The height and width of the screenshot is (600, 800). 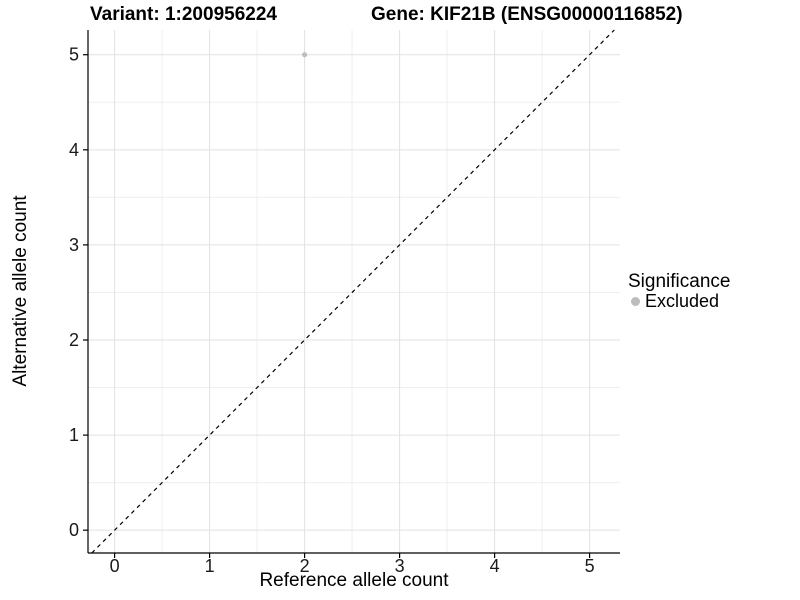 What do you see at coordinates (74, 55) in the screenshot?
I see `y-tick-label: 5` at bounding box center [74, 55].